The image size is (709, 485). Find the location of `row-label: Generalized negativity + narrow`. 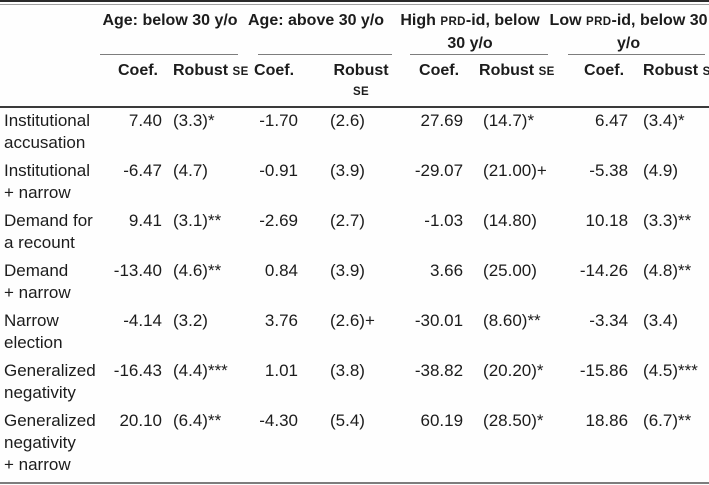

row-label: Generalized negativity + narrow is located at coordinates (50, 444).